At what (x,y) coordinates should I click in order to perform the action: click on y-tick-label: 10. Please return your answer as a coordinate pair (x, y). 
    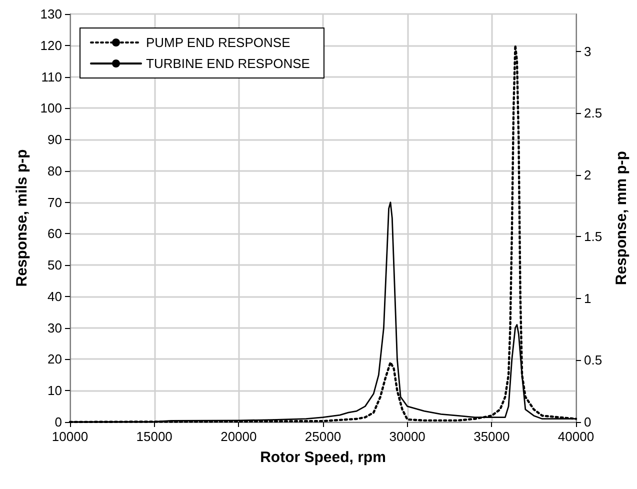
    Looking at the image, I should click on (55, 390).